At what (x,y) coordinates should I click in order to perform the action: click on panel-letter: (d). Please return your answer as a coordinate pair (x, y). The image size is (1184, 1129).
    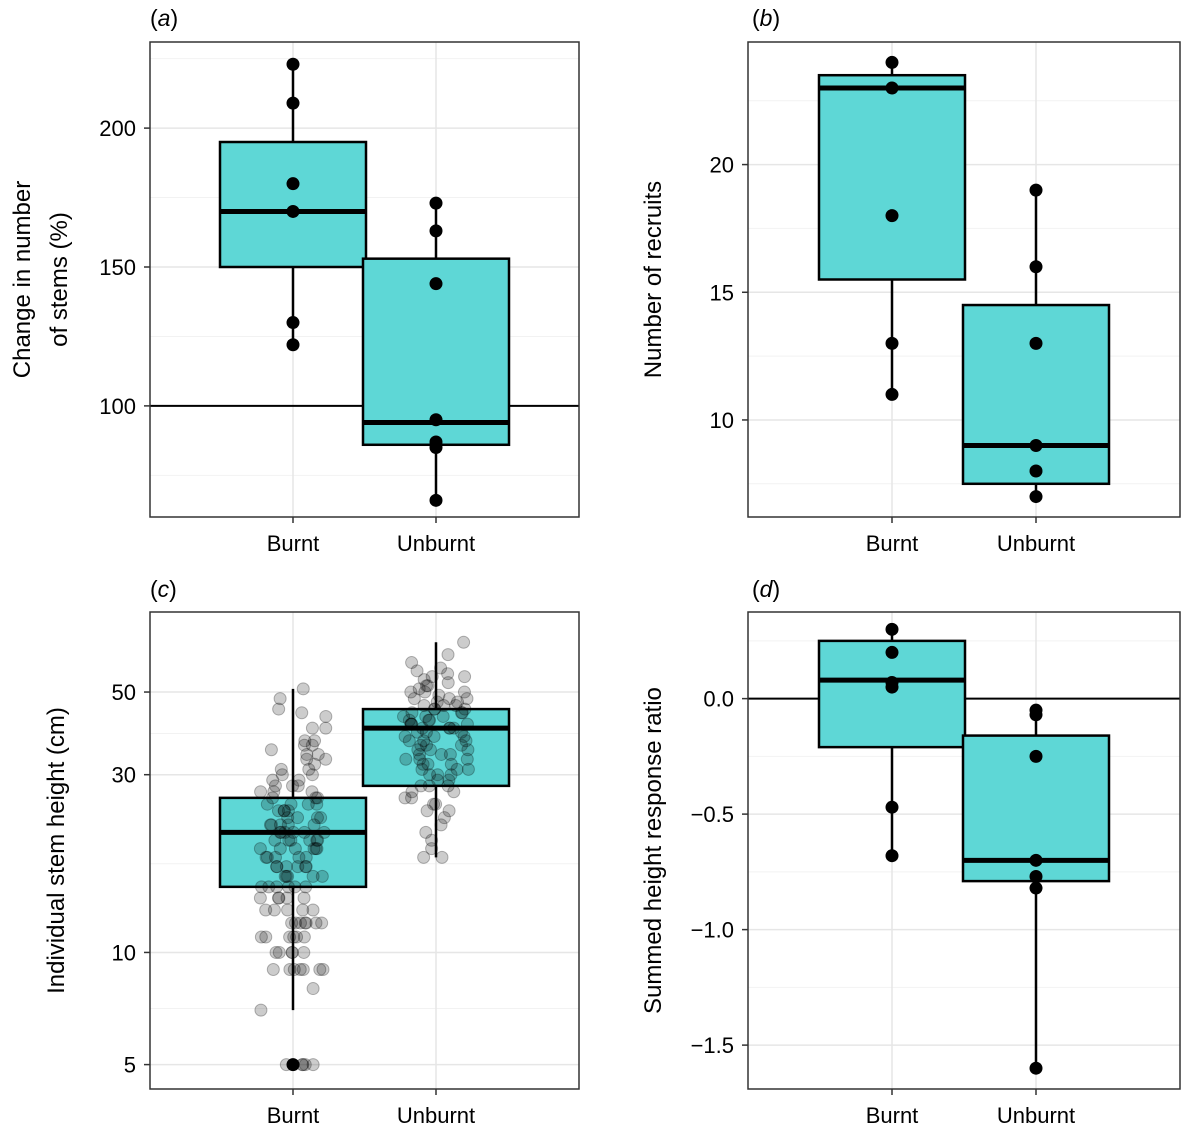
    Looking at the image, I should click on (766, 589).